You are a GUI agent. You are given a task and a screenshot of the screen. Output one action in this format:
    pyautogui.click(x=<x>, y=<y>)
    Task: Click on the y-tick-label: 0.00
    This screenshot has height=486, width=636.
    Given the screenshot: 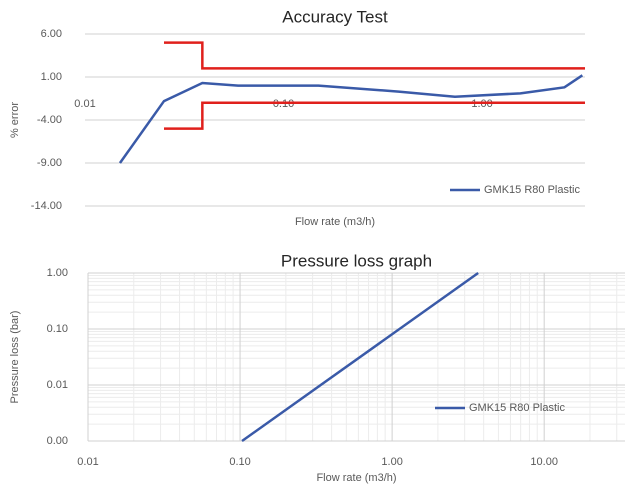 What is the action you would take?
    pyautogui.click(x=57, y=441)
    